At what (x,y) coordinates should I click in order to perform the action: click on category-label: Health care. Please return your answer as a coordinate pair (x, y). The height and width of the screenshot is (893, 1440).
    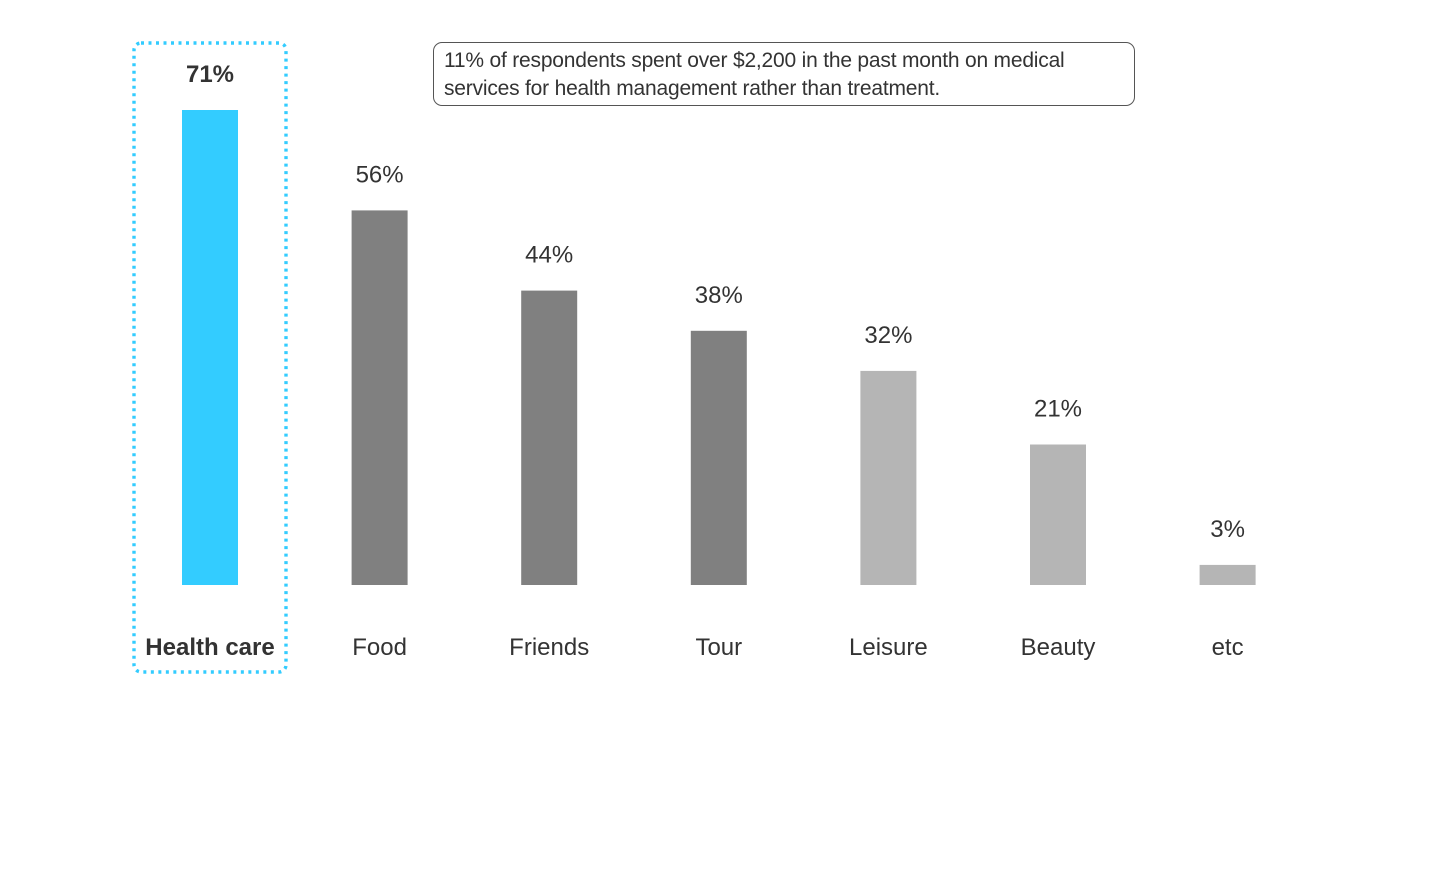
    Looking at the image, I should click on (209, 647).